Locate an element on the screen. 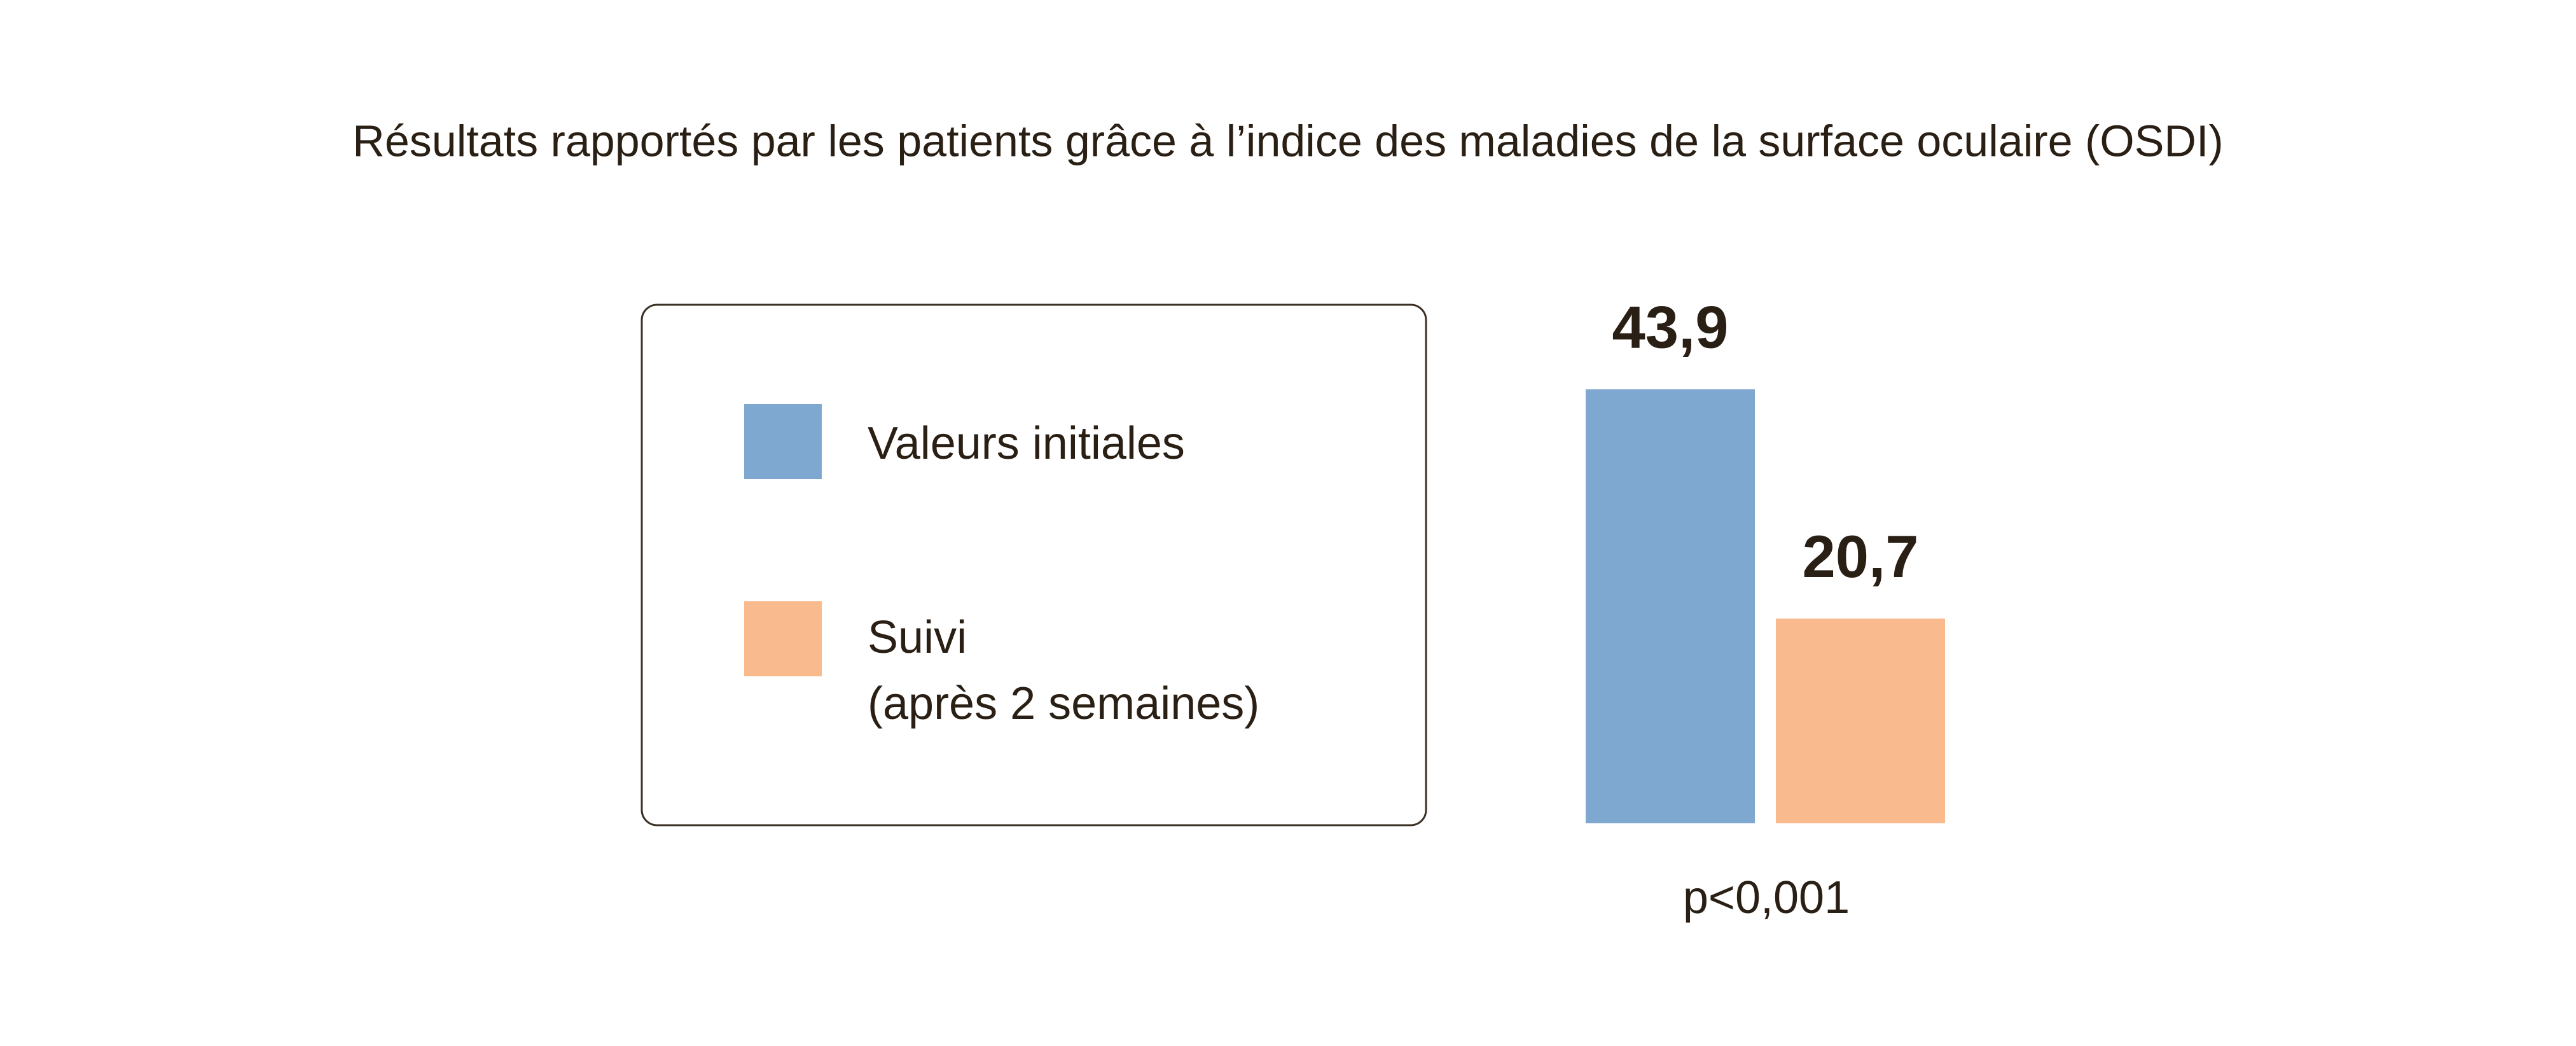 The width and height of the screenshot is (2576, 1046). legend-label: Valeurs initiales is located at coordinates (1026, 443).